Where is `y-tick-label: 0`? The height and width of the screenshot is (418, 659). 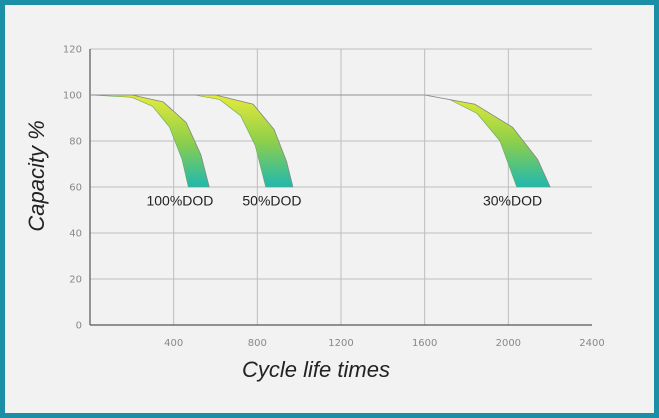 y-tick-label: 0 is located at coordinates (79, 326).